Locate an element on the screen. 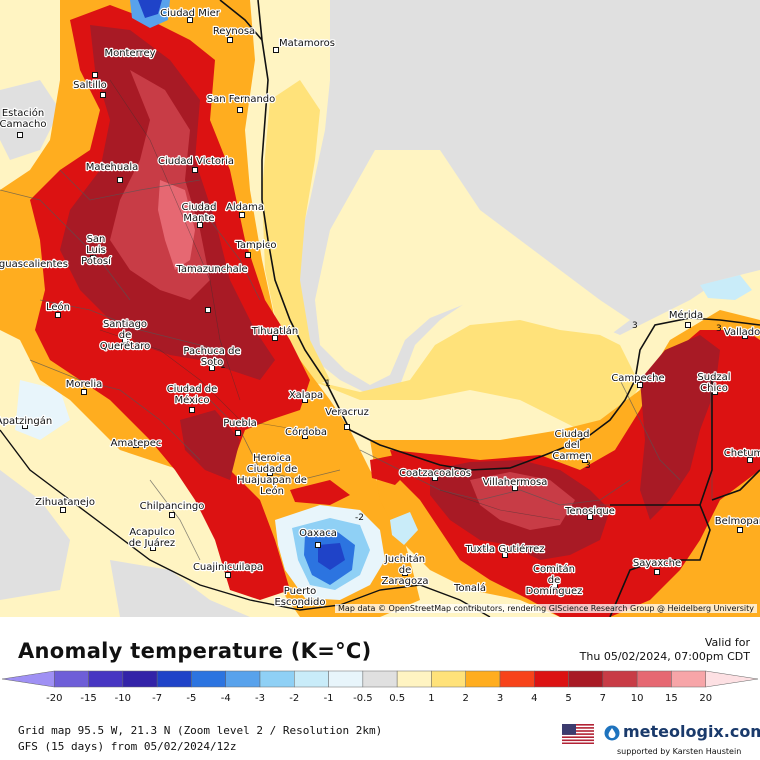  city-label: Coatzacoalcos is located at coordinates (435, 473).